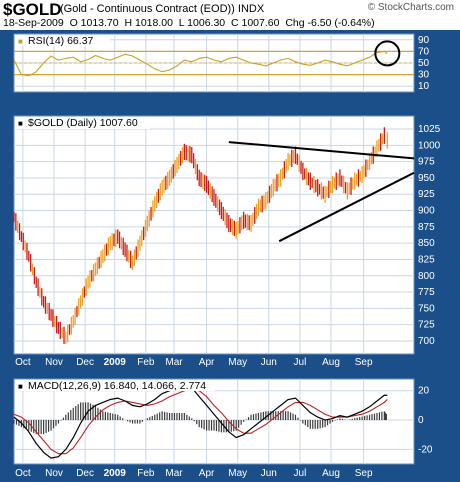  What do you see at coordinates (429, 145) in the screenshot?
I see `price-ytick-label: 1000` at bounding box center [429, 145].